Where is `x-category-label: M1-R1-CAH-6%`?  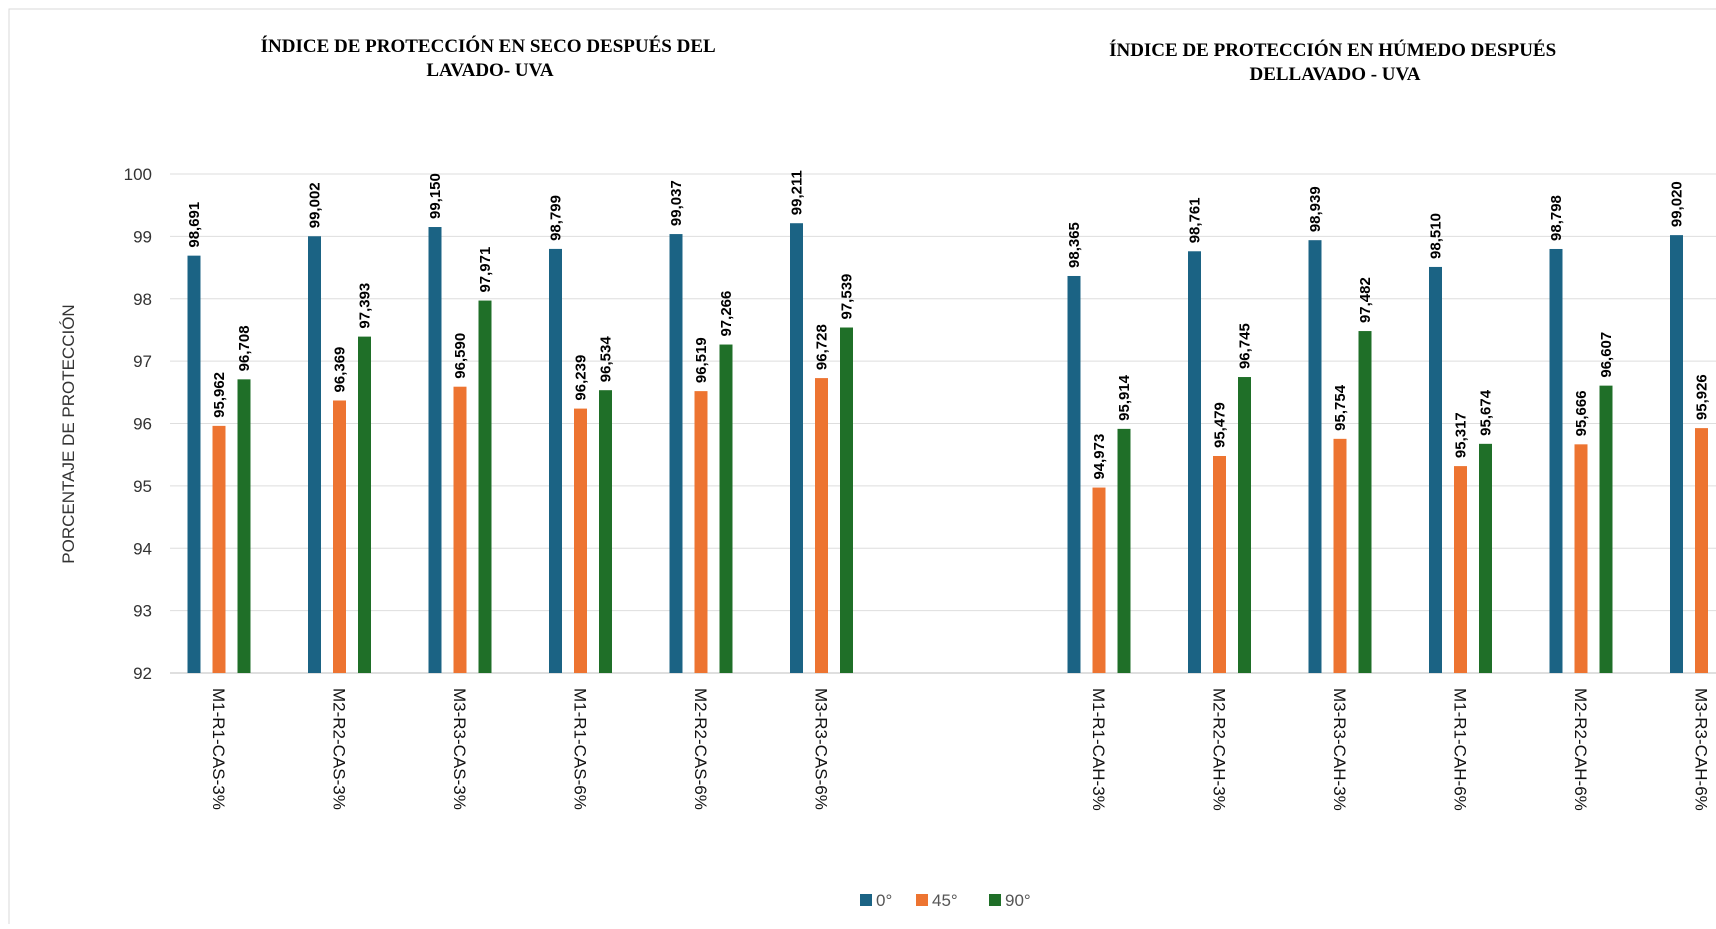
x-category-label: M1-R1-CAH-6% is located at coordinates (1460, 749).